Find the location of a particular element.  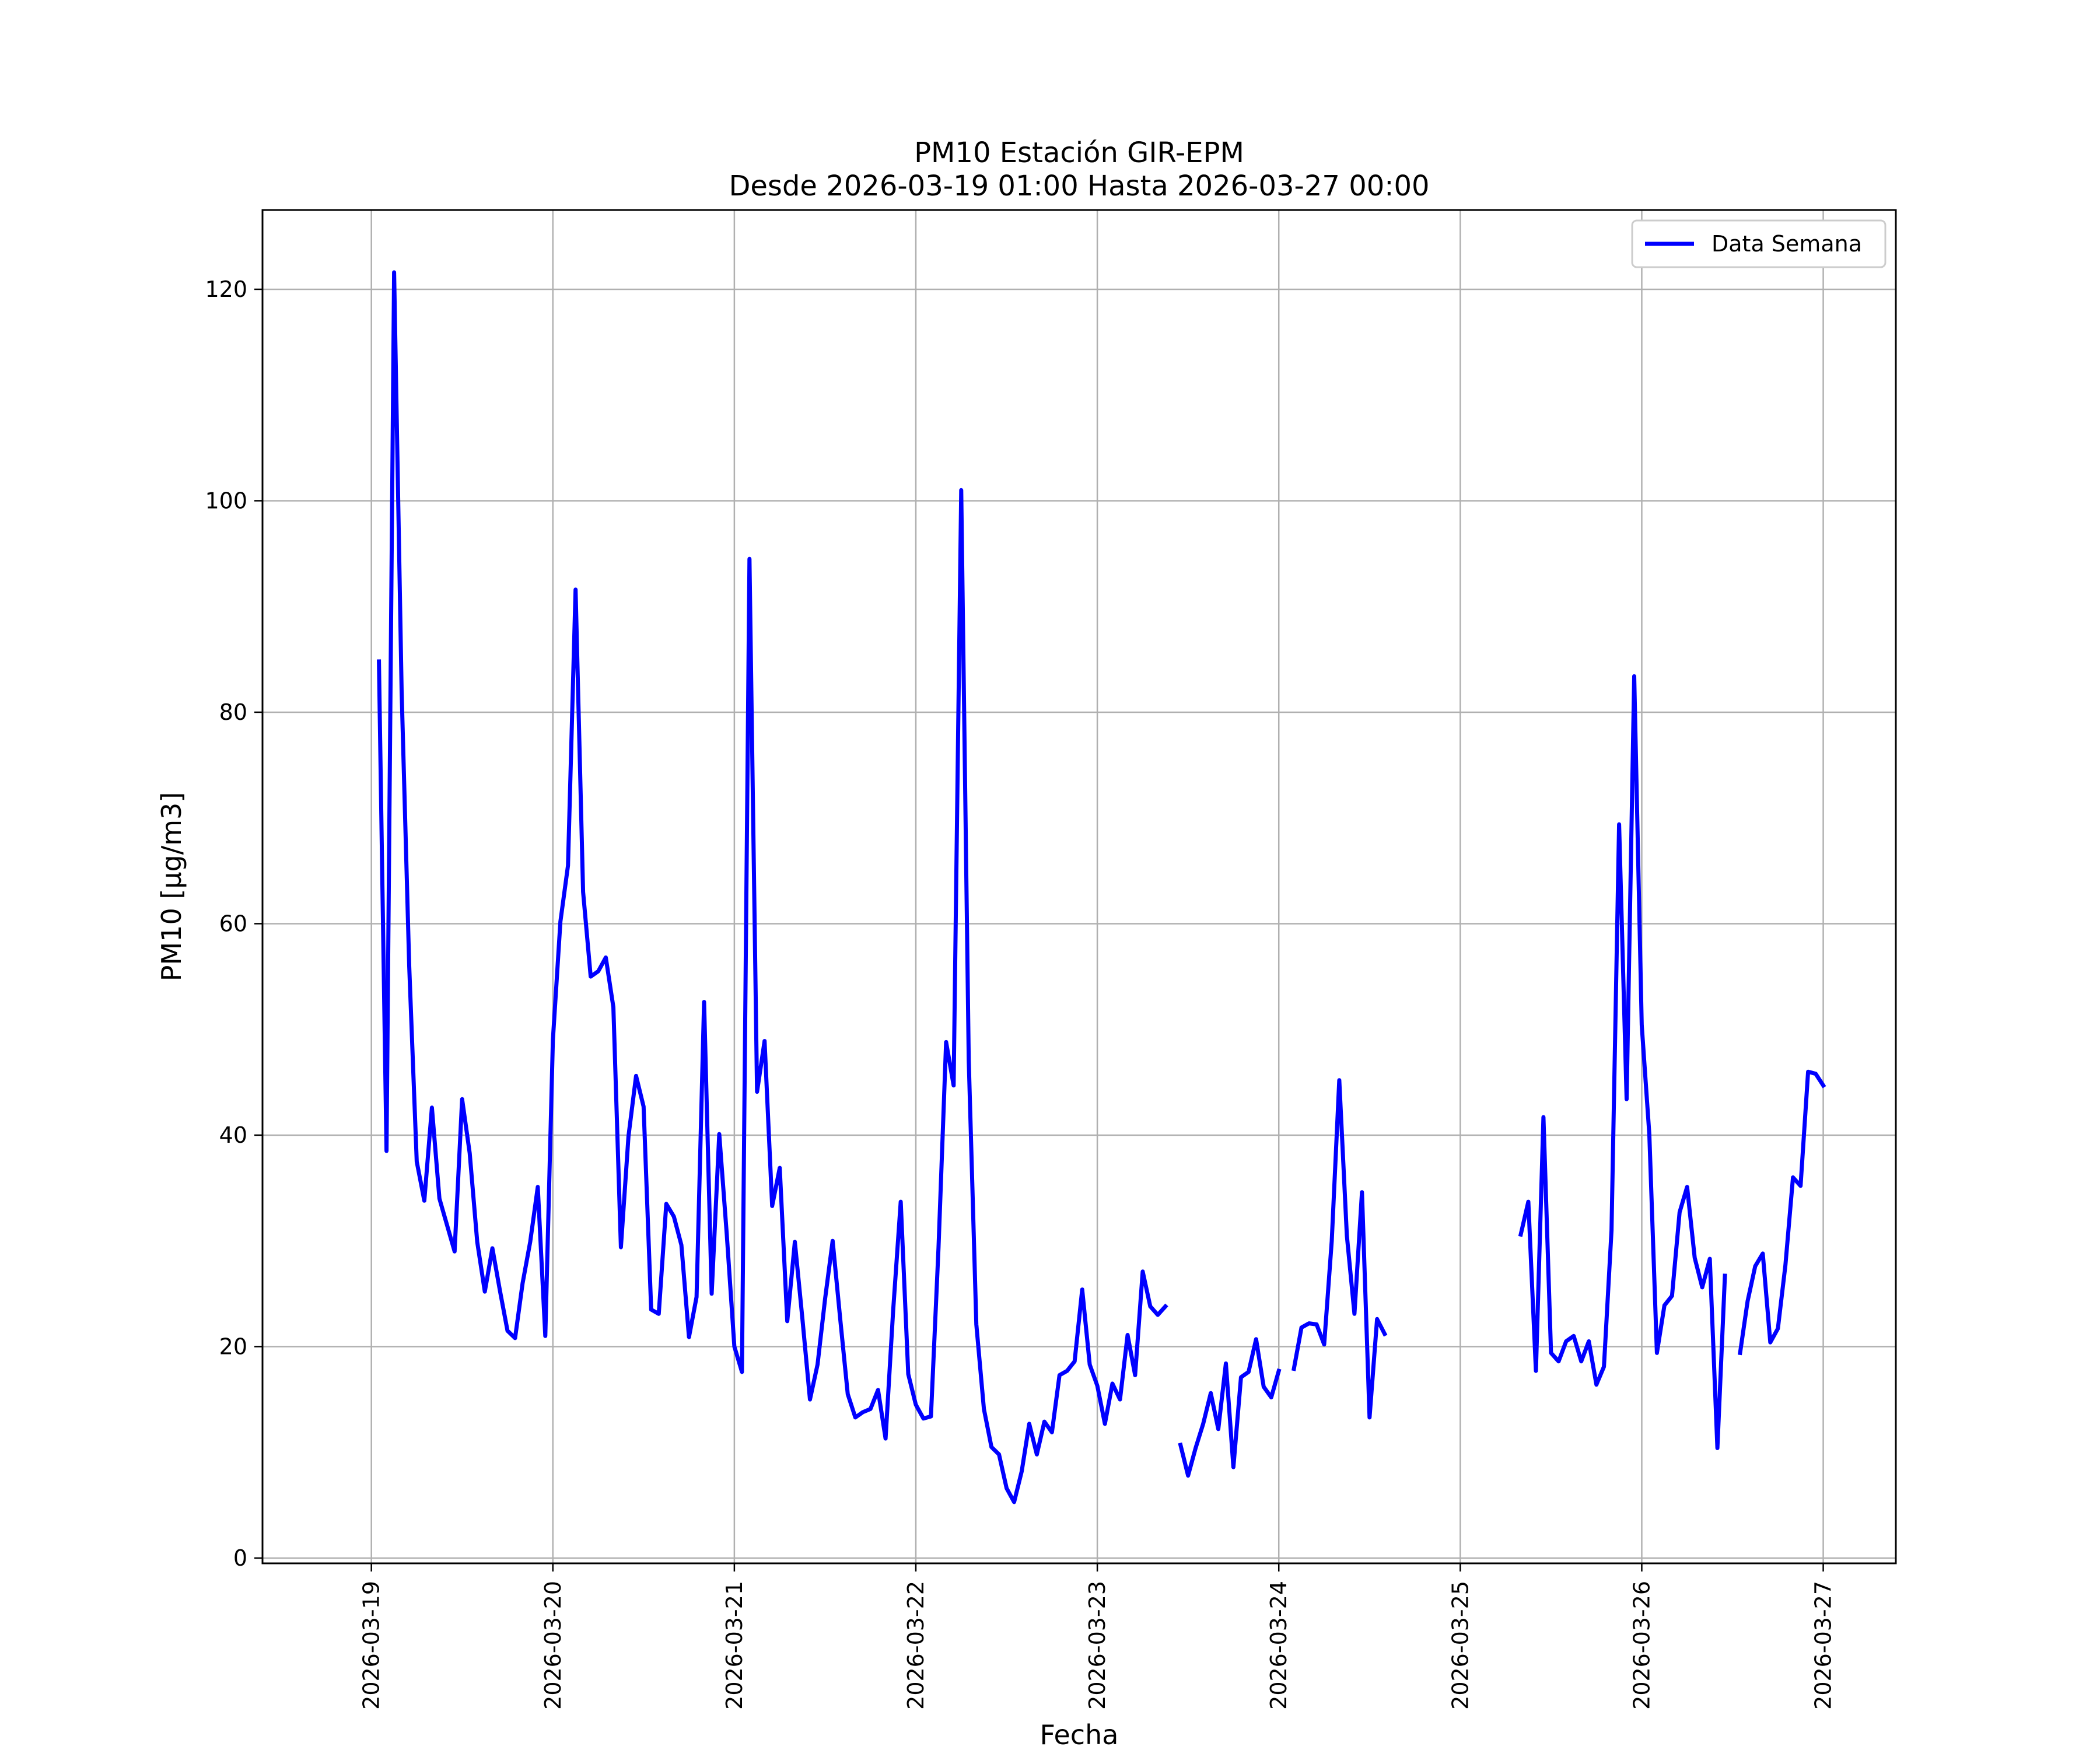

x-axis-label: Fecha is located at coordinates (1079, 1734).